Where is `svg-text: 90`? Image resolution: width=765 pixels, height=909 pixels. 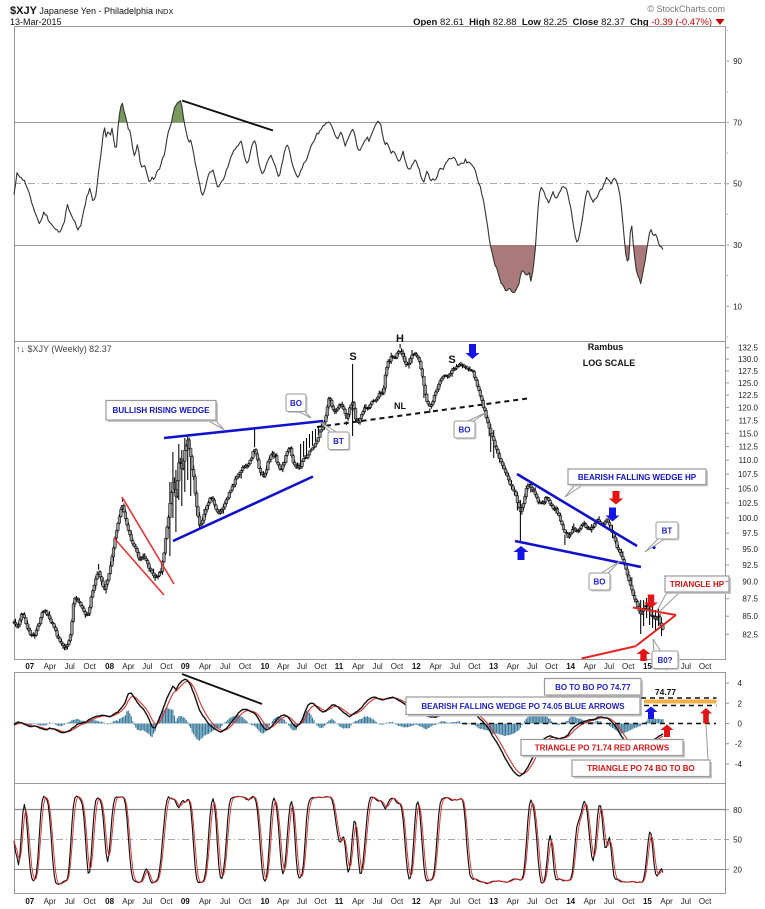
svg-text: 90 is located at coordinates (737, 61).